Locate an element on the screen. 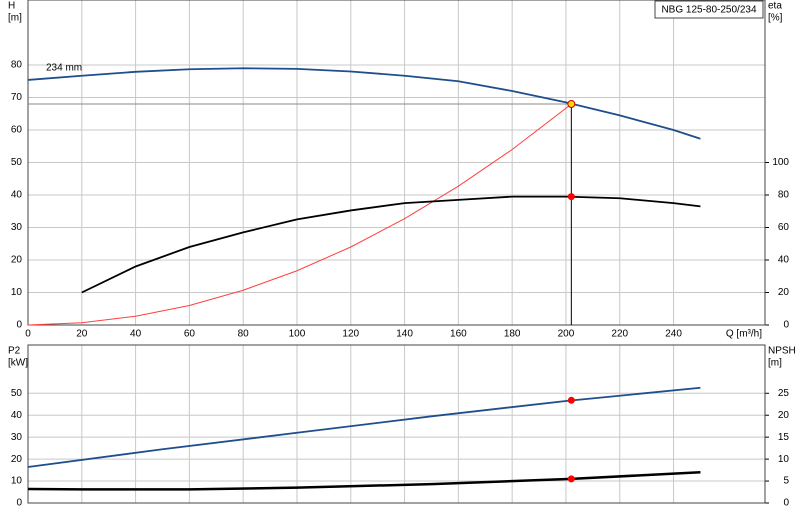  x-tick-label: 220 is located at coordinates (619, 334).